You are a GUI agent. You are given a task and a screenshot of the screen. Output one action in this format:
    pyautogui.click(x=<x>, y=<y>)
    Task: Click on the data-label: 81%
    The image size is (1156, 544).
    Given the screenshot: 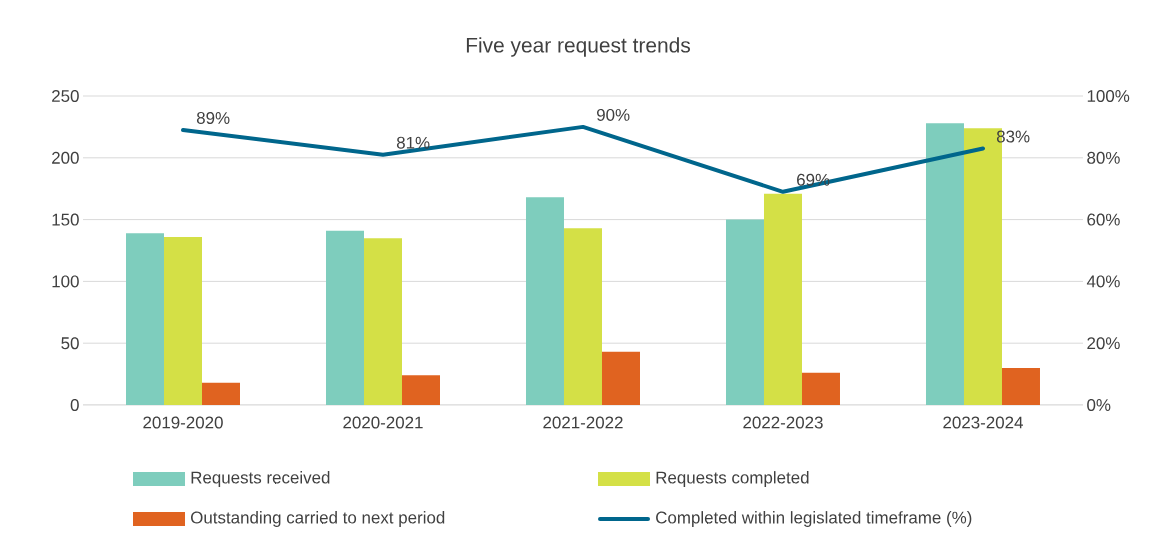 What is the action you would take?
    pyautogui.click(x=413, y=142)
    